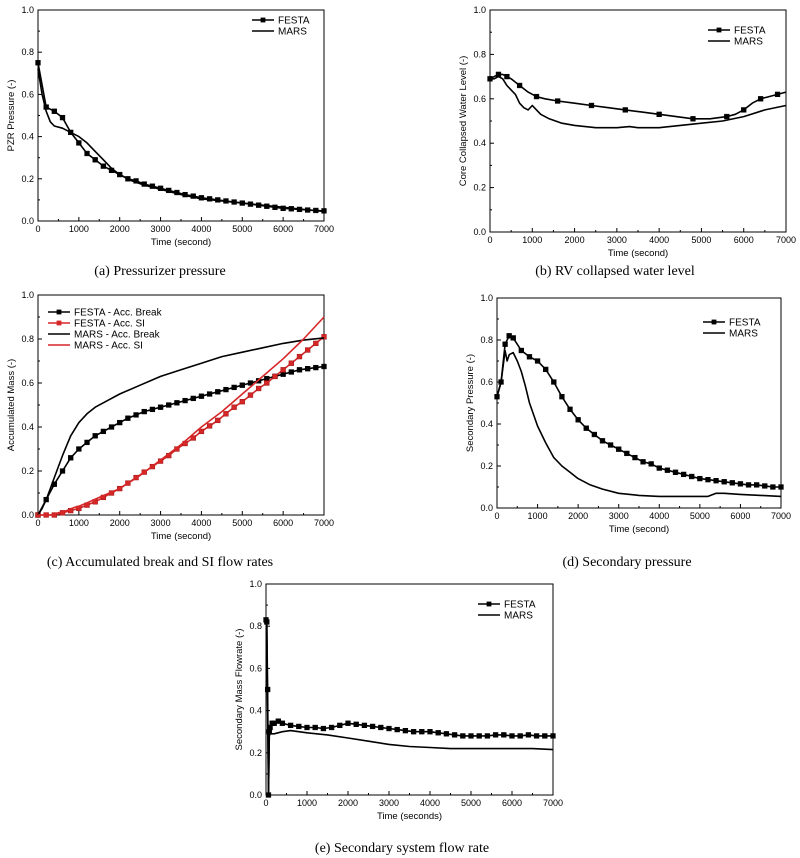 The height and width of the screenshot is (858, 800). I want to click on x-tick-label: 2000, so click(120, 229).